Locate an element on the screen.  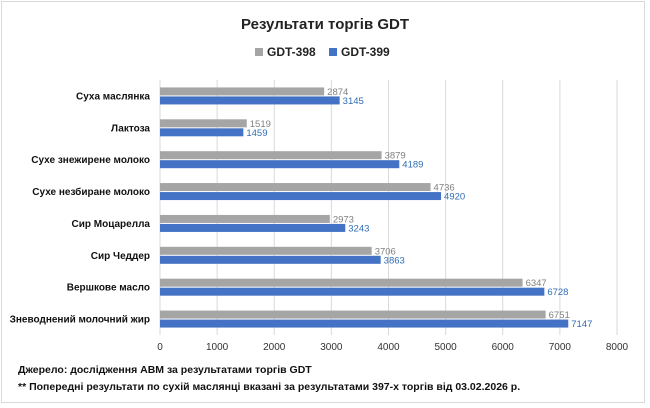
x-tick-label: 2000 is located at coordinates (274, 347).